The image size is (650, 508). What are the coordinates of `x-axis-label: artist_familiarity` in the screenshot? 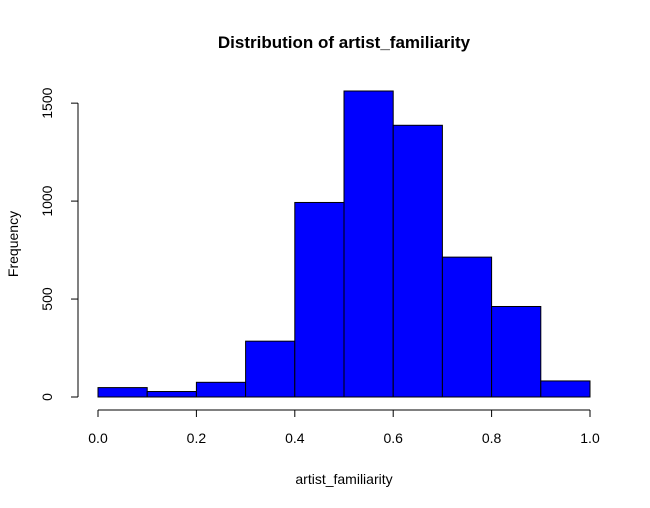 It's located at (343, 479).